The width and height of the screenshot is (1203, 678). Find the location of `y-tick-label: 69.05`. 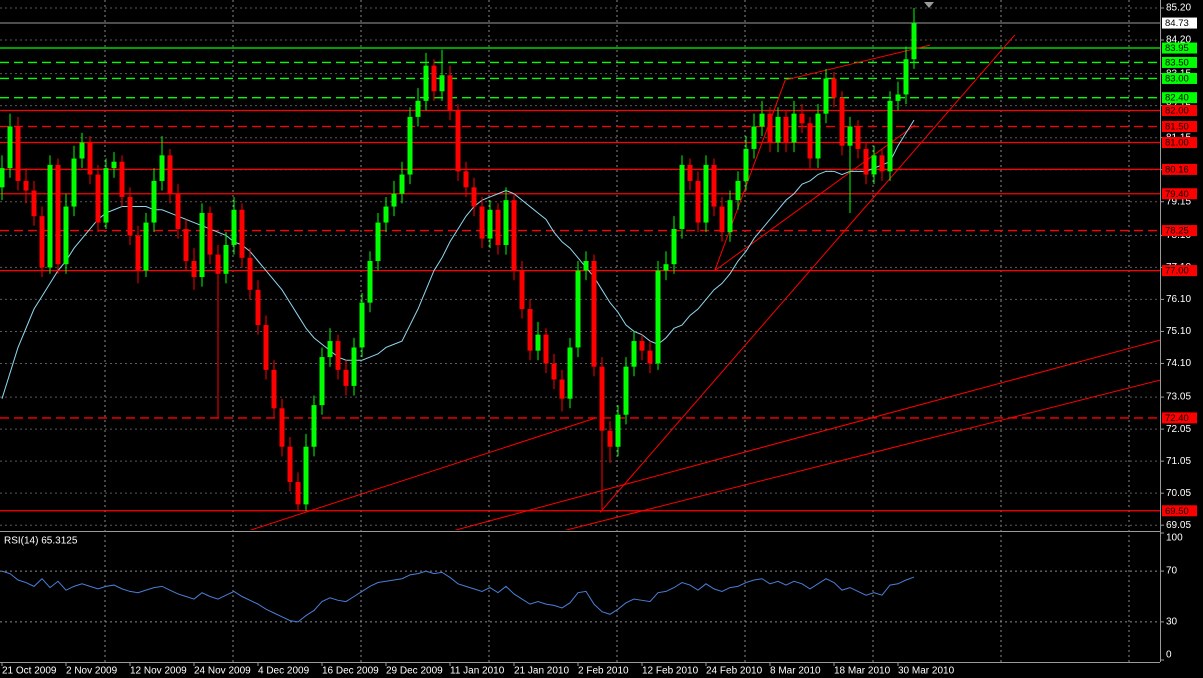

y-tick-label: 69.05 is located at coordinates (1178, 525).